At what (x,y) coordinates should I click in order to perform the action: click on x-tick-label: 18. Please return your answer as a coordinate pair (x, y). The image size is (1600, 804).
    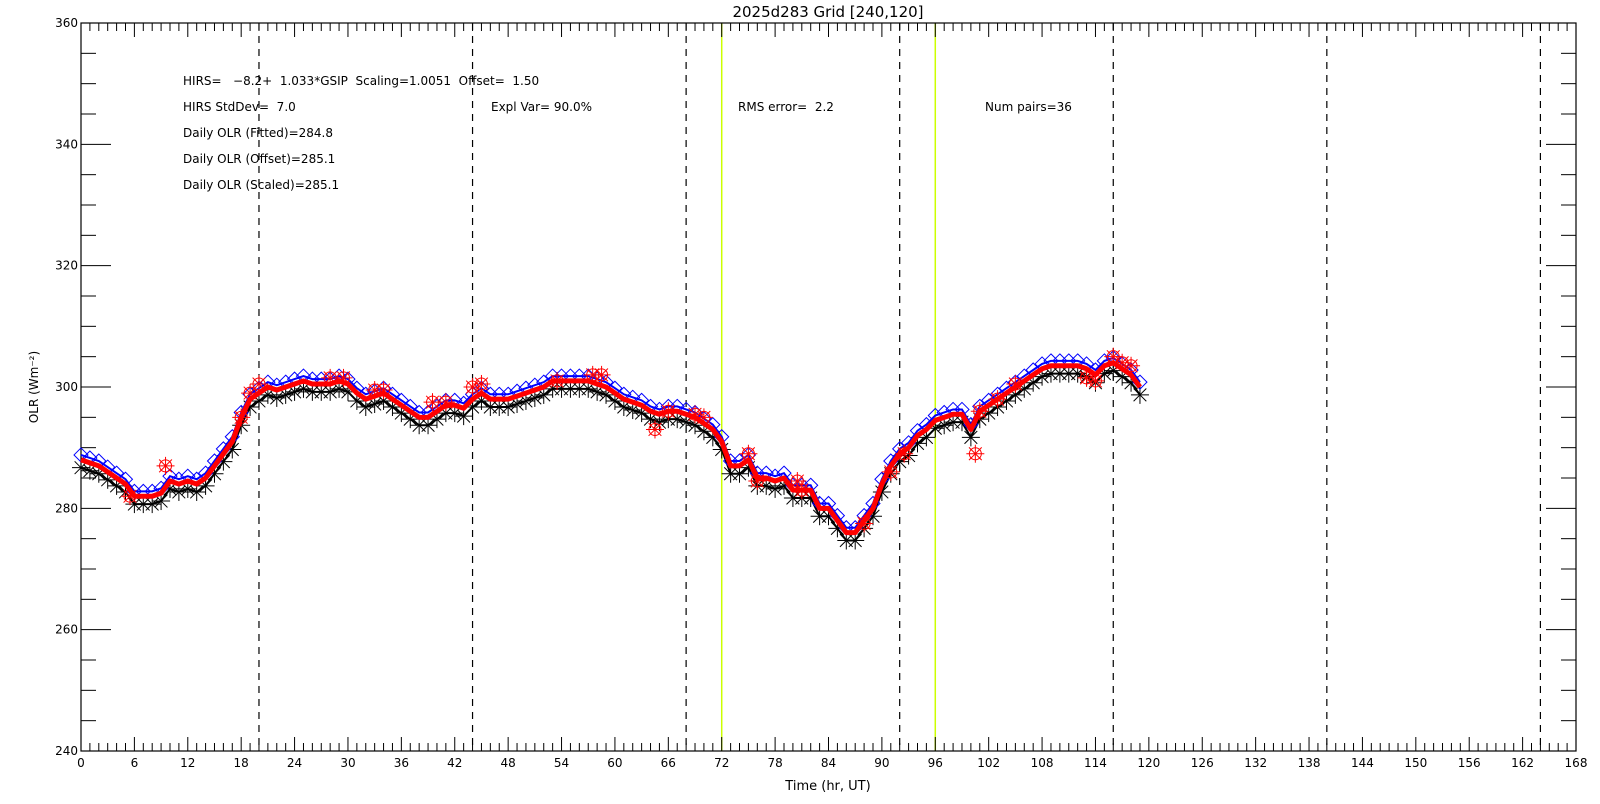
    Looking at the image, I should click on (241, 763).